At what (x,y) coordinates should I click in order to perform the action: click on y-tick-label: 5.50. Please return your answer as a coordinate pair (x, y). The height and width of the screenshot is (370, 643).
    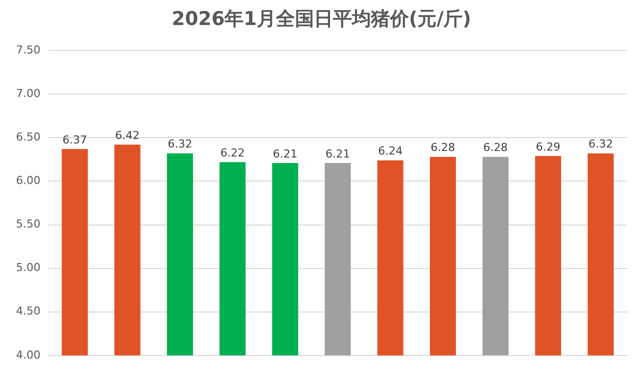
    Looking at the image, I should click on (28, 224).